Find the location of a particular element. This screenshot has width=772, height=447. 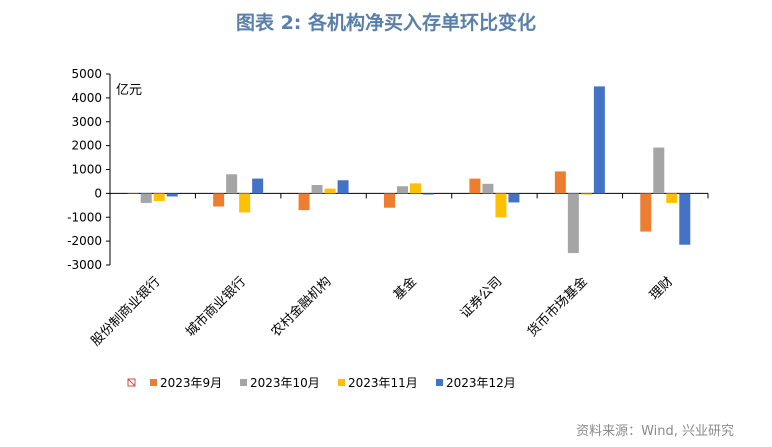

y-unit-label: 亿元 is located at coordinates (129, 90).